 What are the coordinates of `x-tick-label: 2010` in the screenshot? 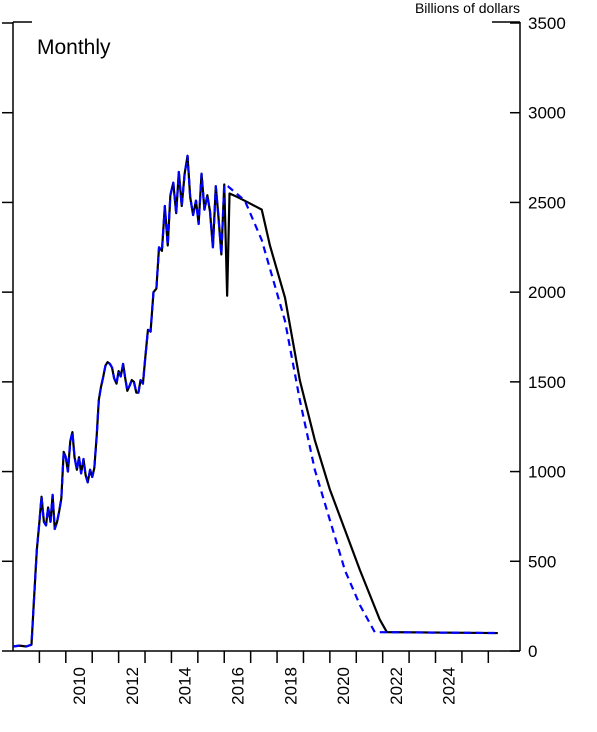 It's located at (79, 686).